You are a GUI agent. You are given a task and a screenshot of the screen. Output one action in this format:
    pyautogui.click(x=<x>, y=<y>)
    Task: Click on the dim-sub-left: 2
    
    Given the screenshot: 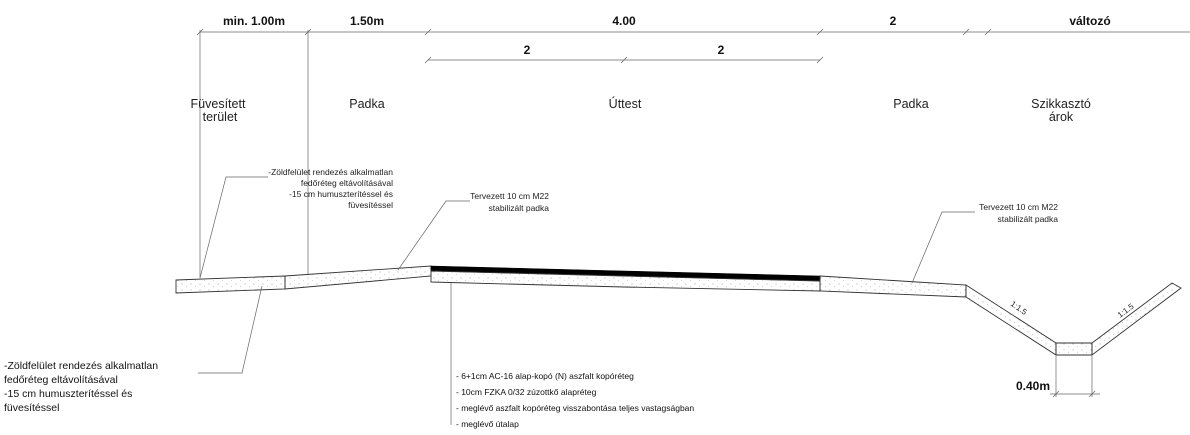 What is the action you would take?
    pyautogui.click(x=527, y=50)
    